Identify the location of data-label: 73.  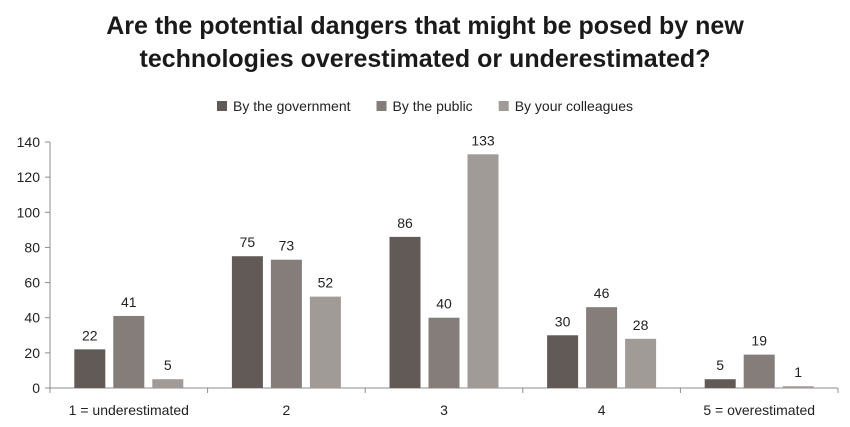
(287, 246).